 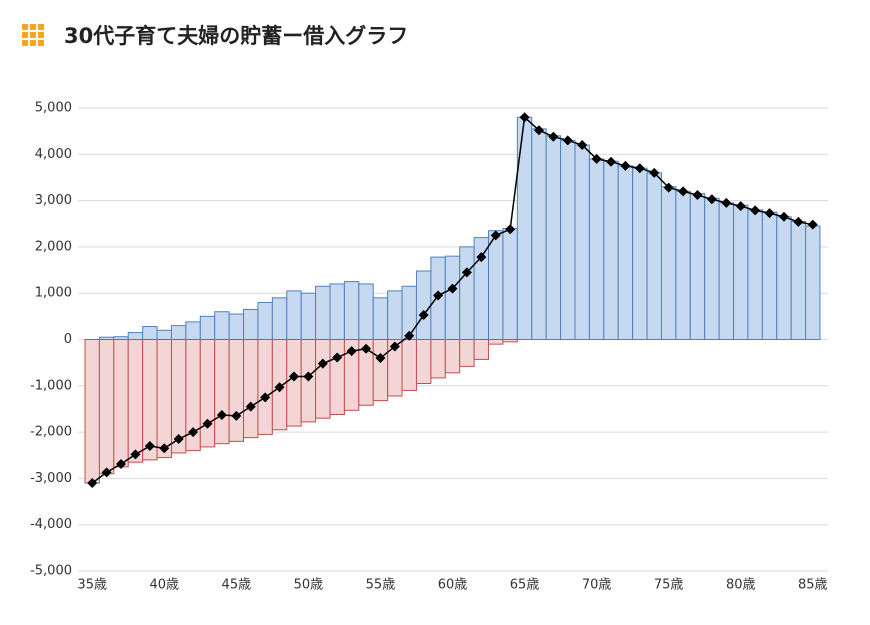 I want to click on y-tick-label: -4,000, so click(x=51, y=524).